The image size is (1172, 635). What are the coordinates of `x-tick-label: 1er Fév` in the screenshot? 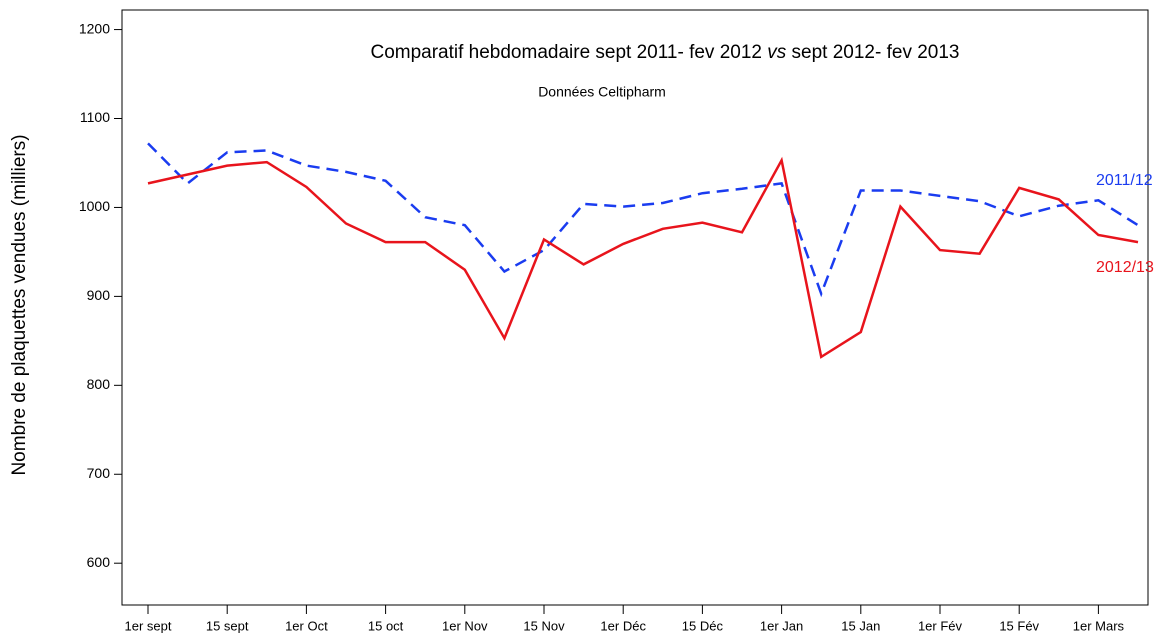 It's located at (940, 625).